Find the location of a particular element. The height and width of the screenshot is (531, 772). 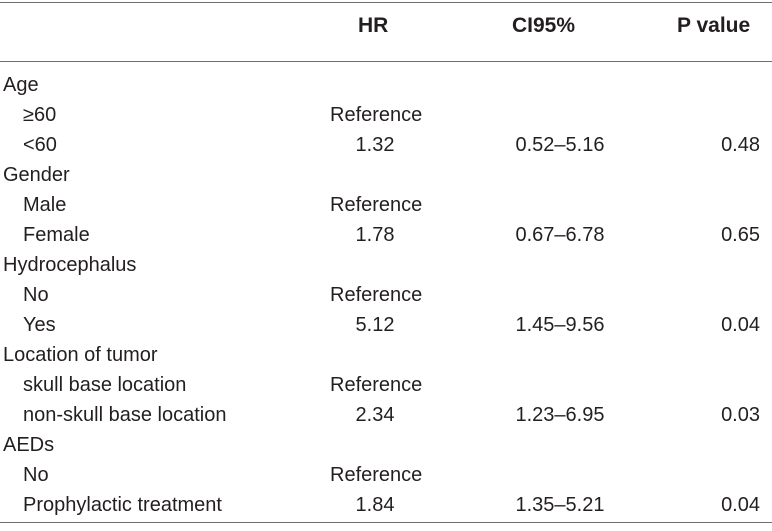

header-hr: HR is located at coordinates (373, 25).